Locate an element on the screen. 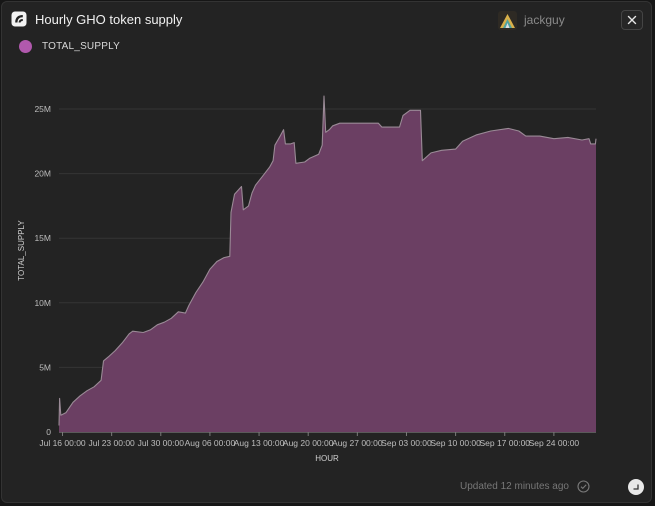  avatar is located at coordinates (507, 20).